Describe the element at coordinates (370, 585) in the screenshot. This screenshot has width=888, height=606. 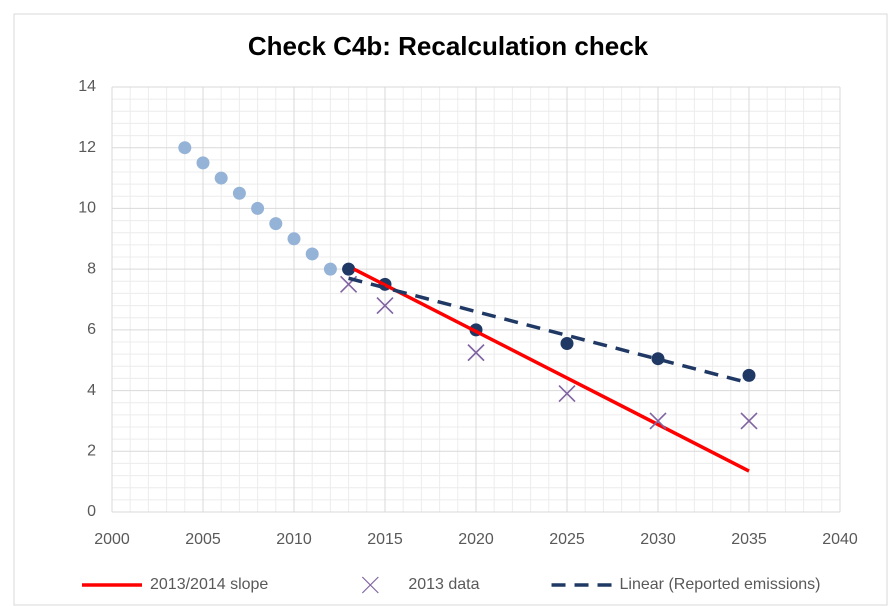
I see `legend-swatch` at that location.